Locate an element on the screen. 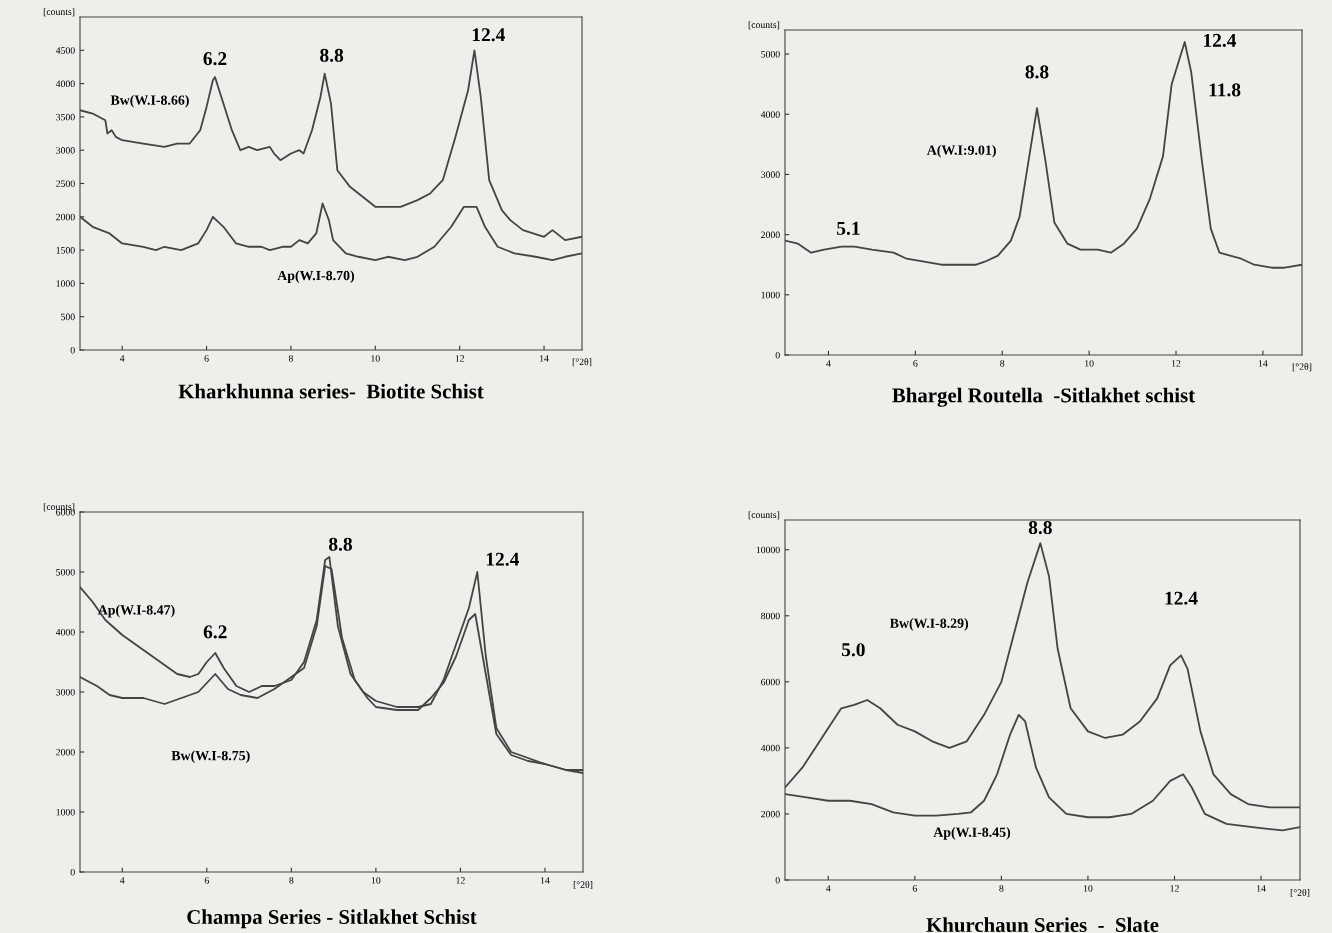  text: Champa Series - Sitlakhet Schist is located at coordinates (332, 919).